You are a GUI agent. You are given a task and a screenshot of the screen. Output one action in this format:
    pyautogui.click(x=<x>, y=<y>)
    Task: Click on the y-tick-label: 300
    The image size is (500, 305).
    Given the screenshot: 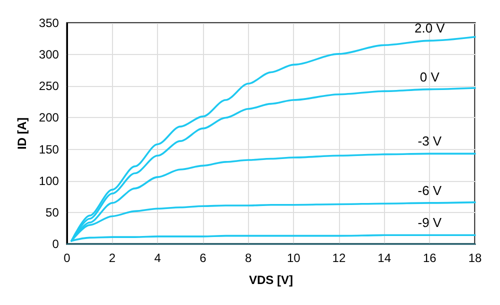 What is the action you would take?
    pyautogui.click(x=49, y=55)
    